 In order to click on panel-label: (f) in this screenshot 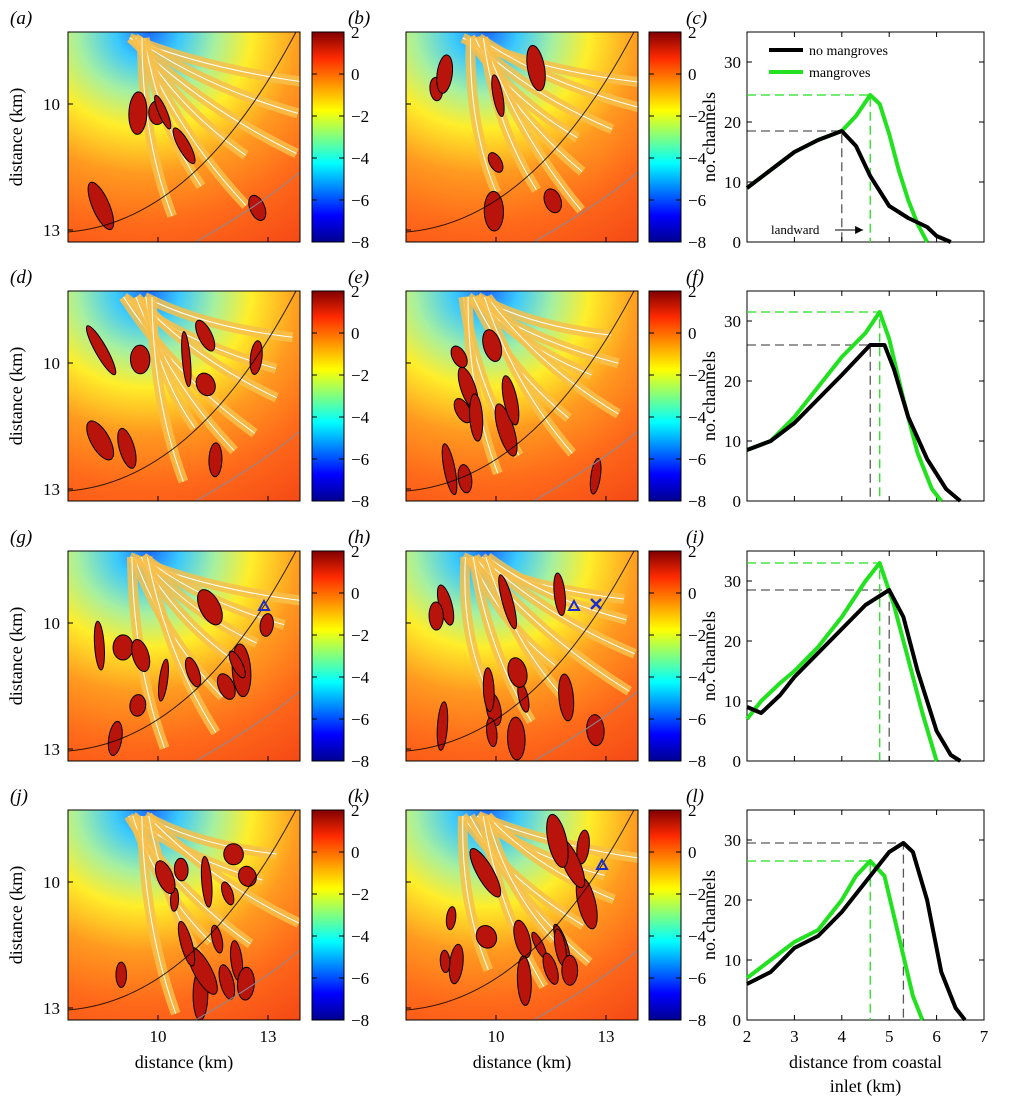, I will do `click(695, 277)`.